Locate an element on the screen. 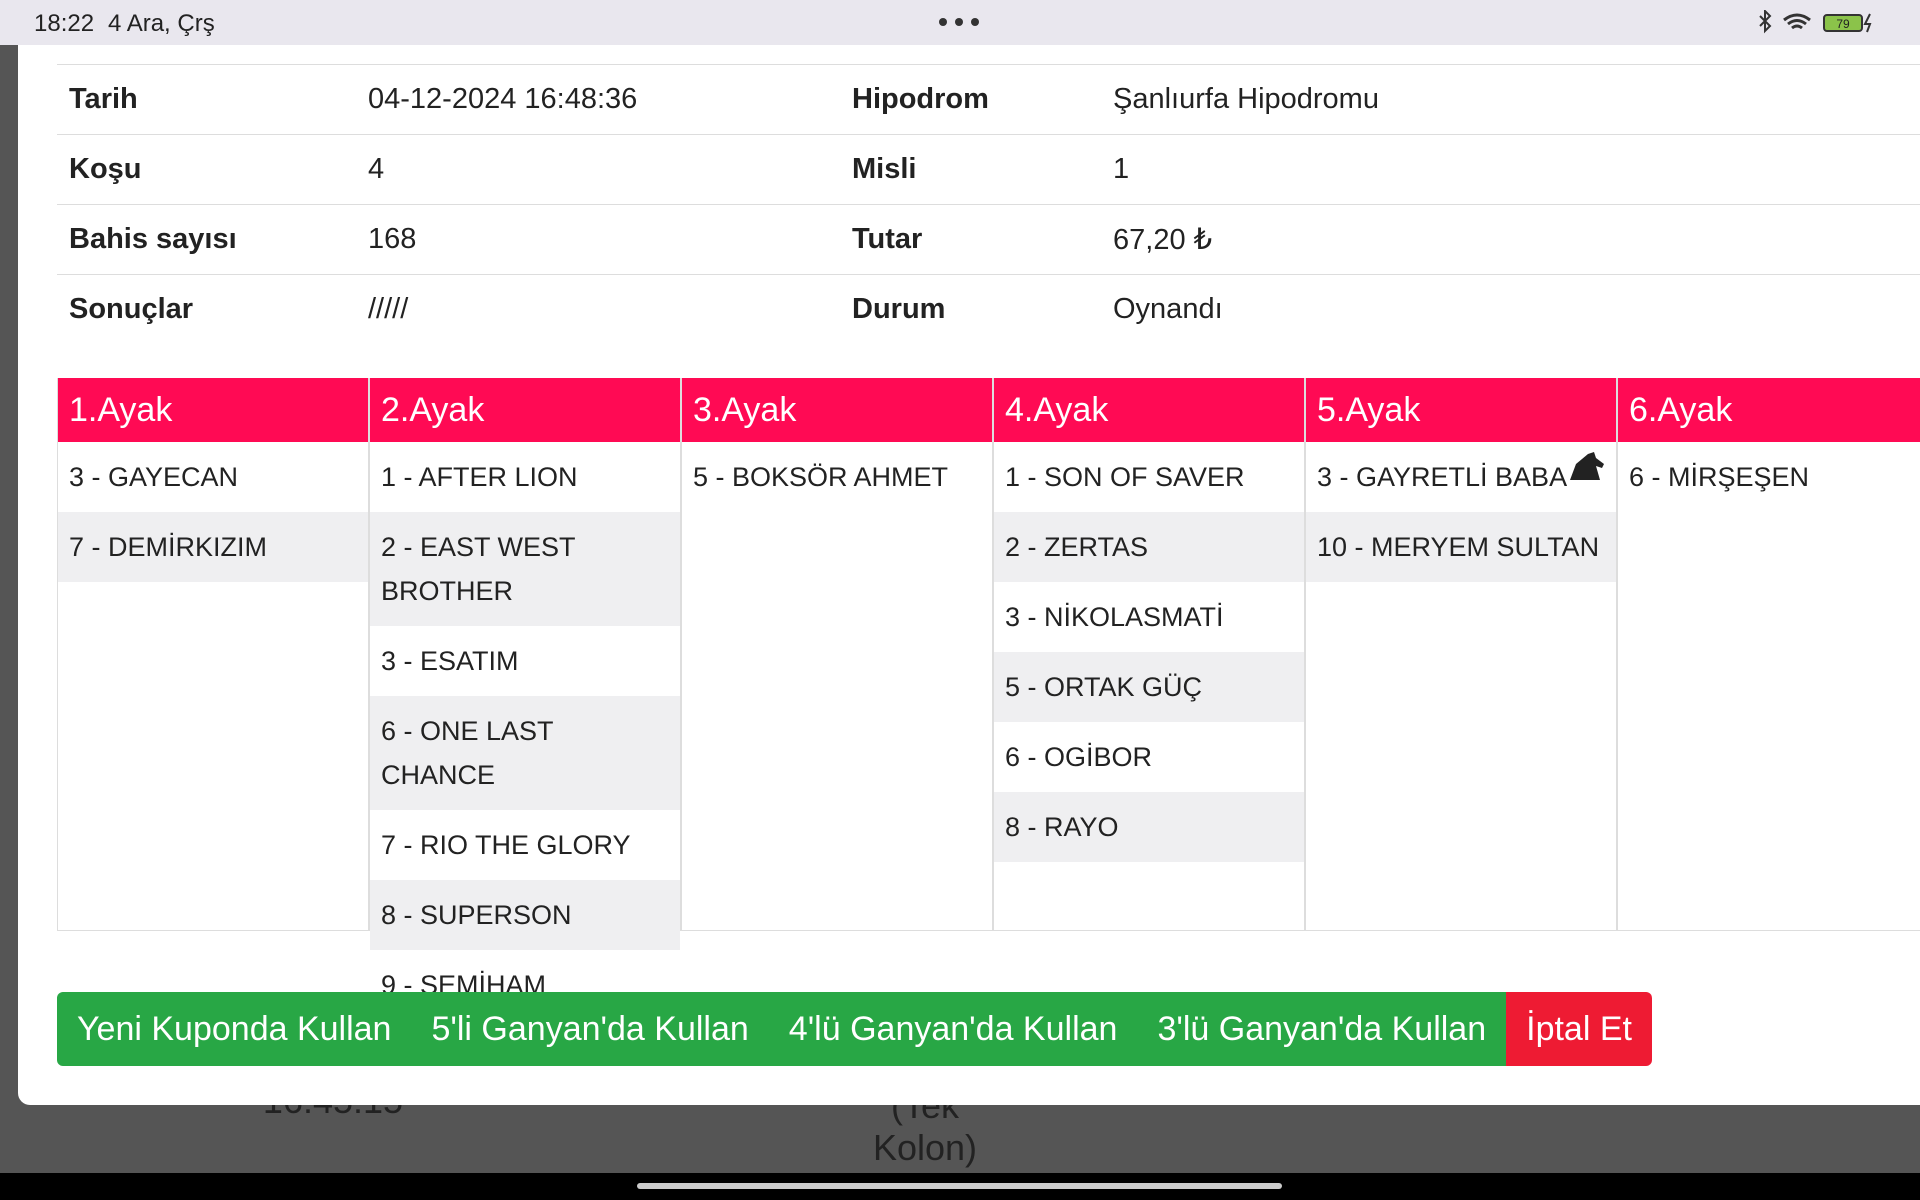  leg-header: 2.Ayak is located at coordinates (525, 410).